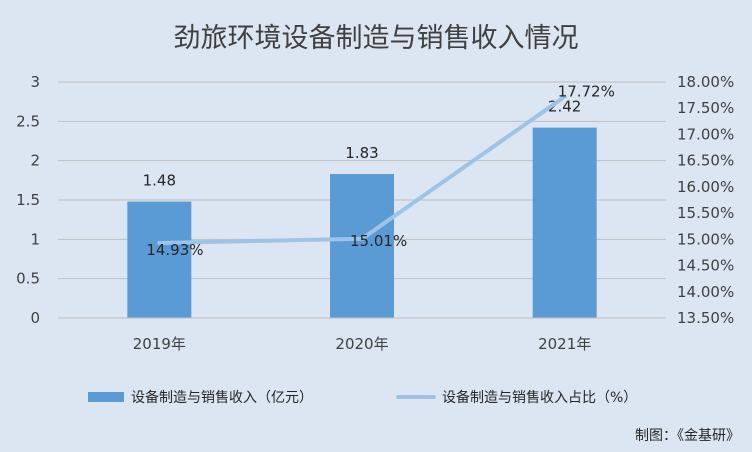 This screenshot has height=452, width=752. Describe the element at coordinates (705, 134) in the screenshot. I see `right-axis-tick-label: 17.00%` at that location.